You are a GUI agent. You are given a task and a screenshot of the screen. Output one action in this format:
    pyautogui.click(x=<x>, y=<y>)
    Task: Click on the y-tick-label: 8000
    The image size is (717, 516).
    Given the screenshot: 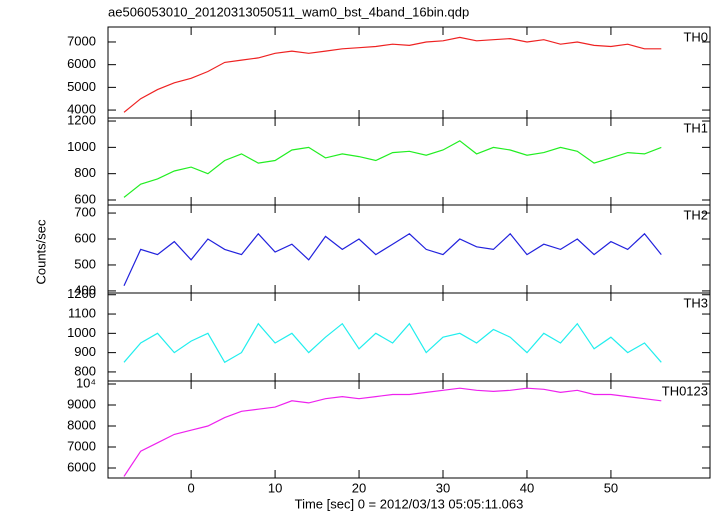 What is the action you would take?
    pyautogui.click(x=81, y=424)
    